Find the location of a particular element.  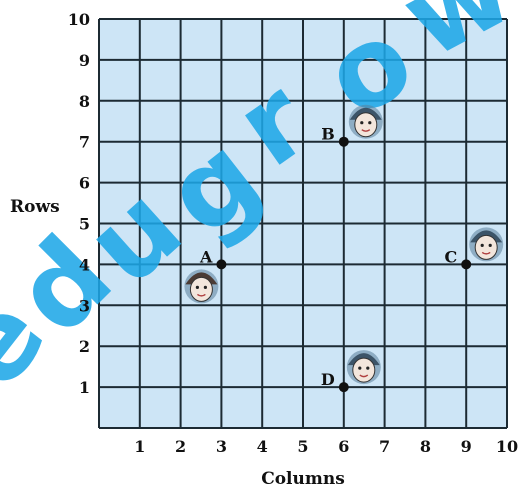

y-tick-label: 10 is located at coordinates (79, 19).